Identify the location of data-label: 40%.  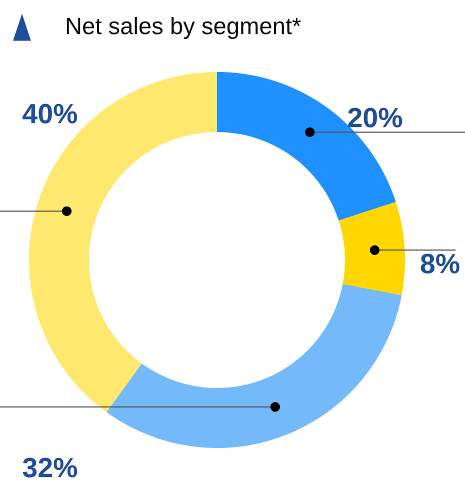
(50, 114).